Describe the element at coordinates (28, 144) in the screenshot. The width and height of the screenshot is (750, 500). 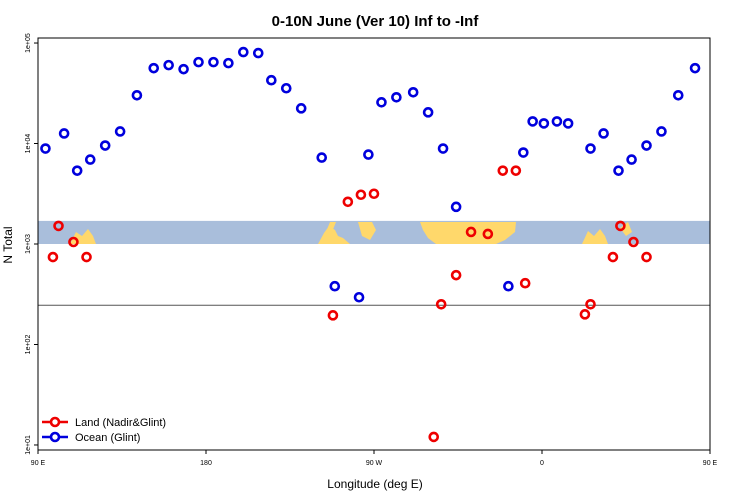
I see `y-tick-label: 1e+04` at that location.